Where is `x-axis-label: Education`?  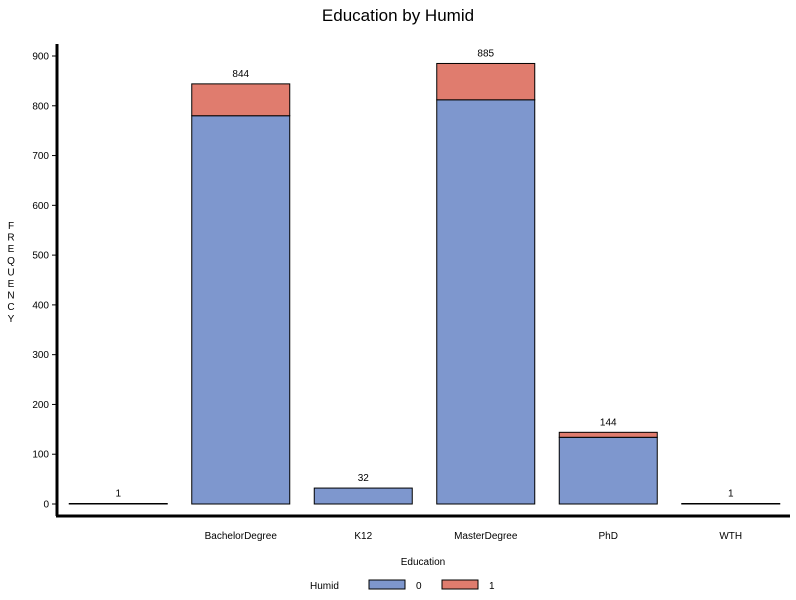 x-axis-label: Education is located at coordinates (423, 562).